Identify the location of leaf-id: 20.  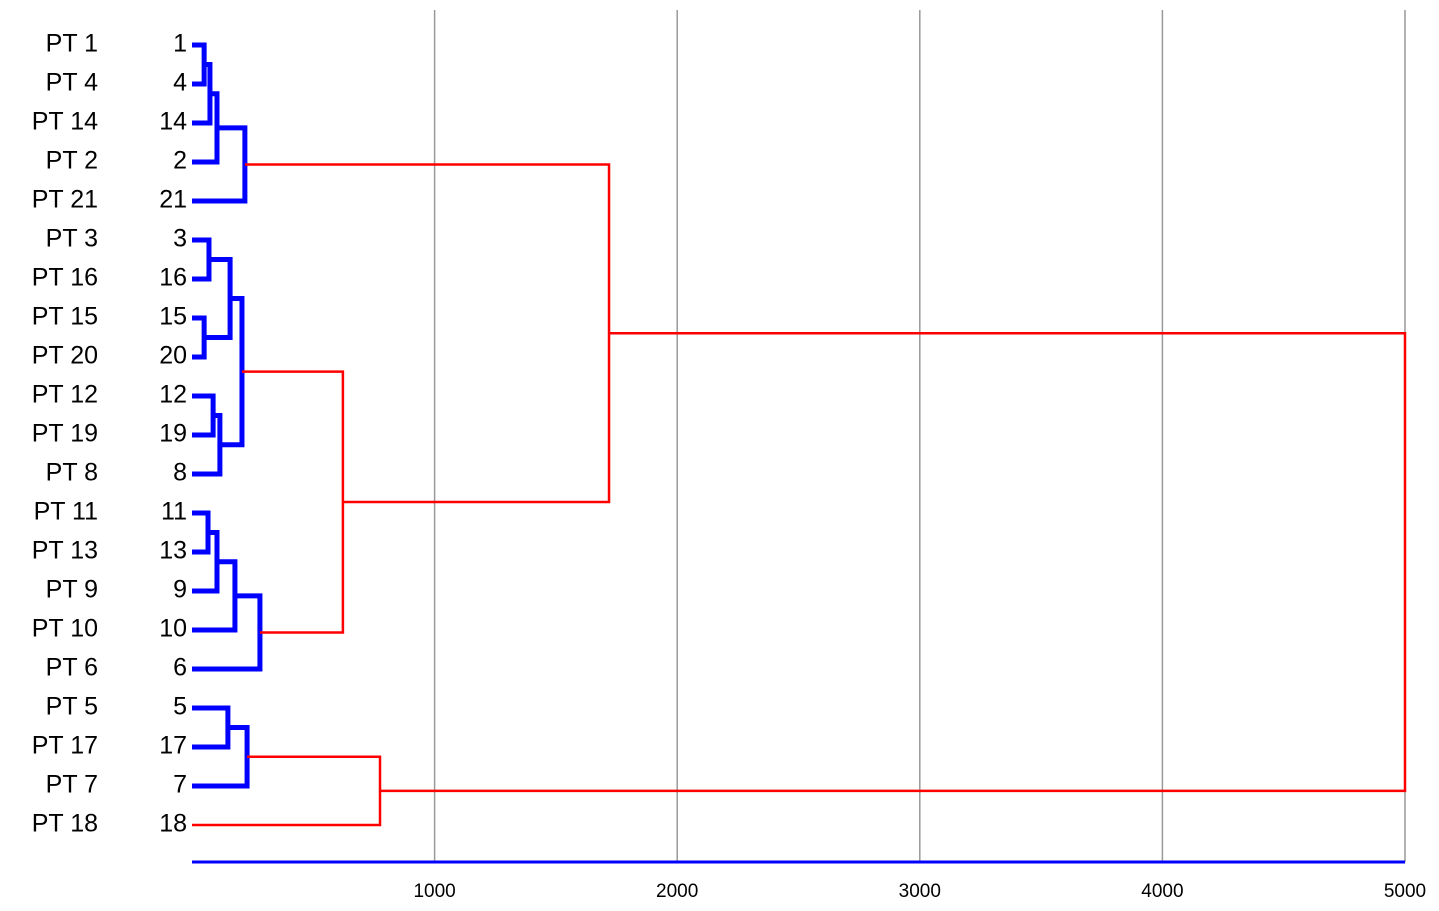
(173, 356).